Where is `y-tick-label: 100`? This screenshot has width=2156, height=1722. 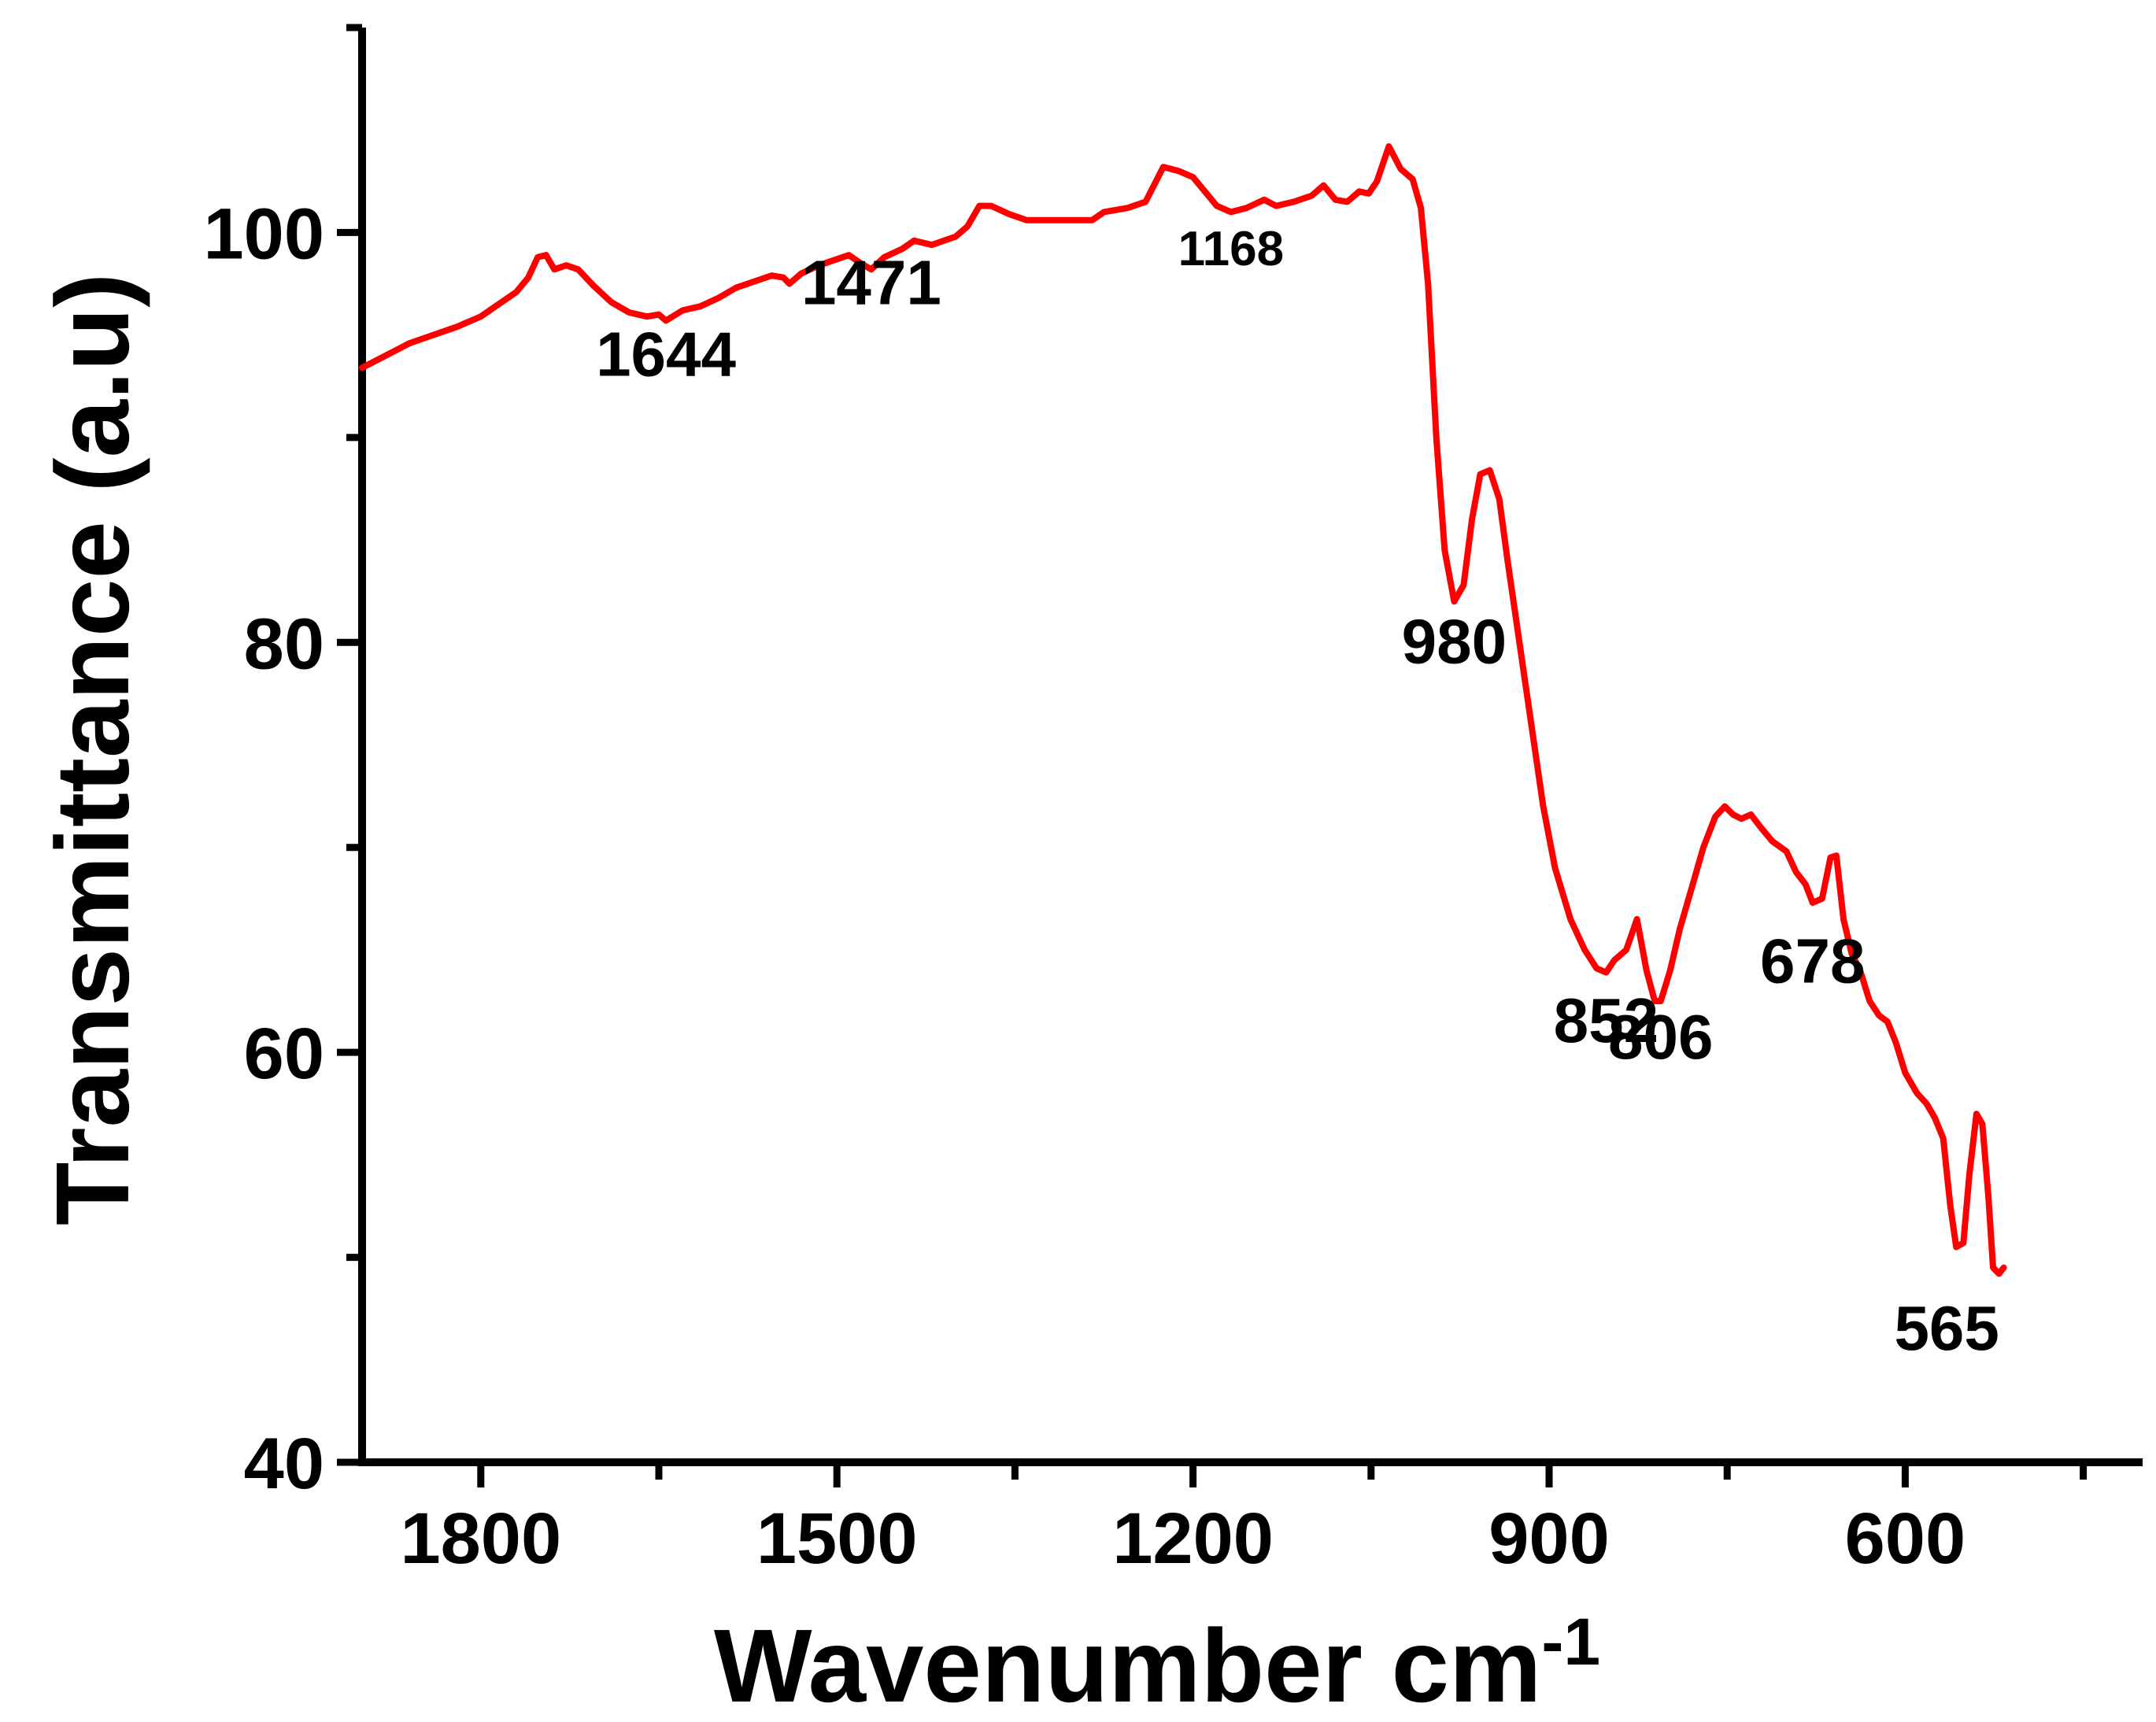 y-tick-label: 100 is located at coordinates (264, 234).